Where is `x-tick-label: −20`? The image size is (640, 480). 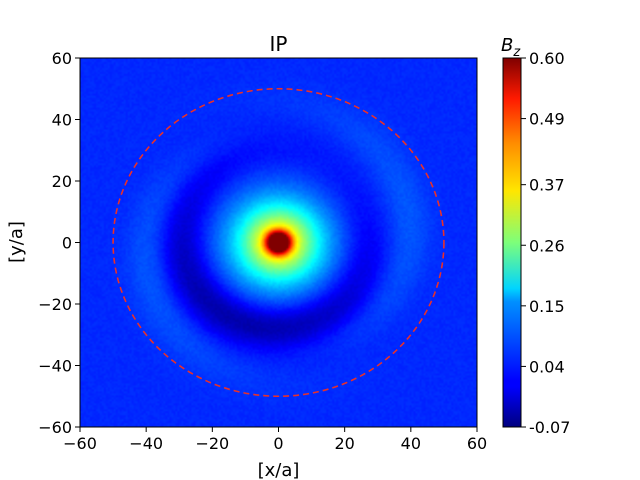 x-tick-label: −20 is located at coordinates (212, 443).